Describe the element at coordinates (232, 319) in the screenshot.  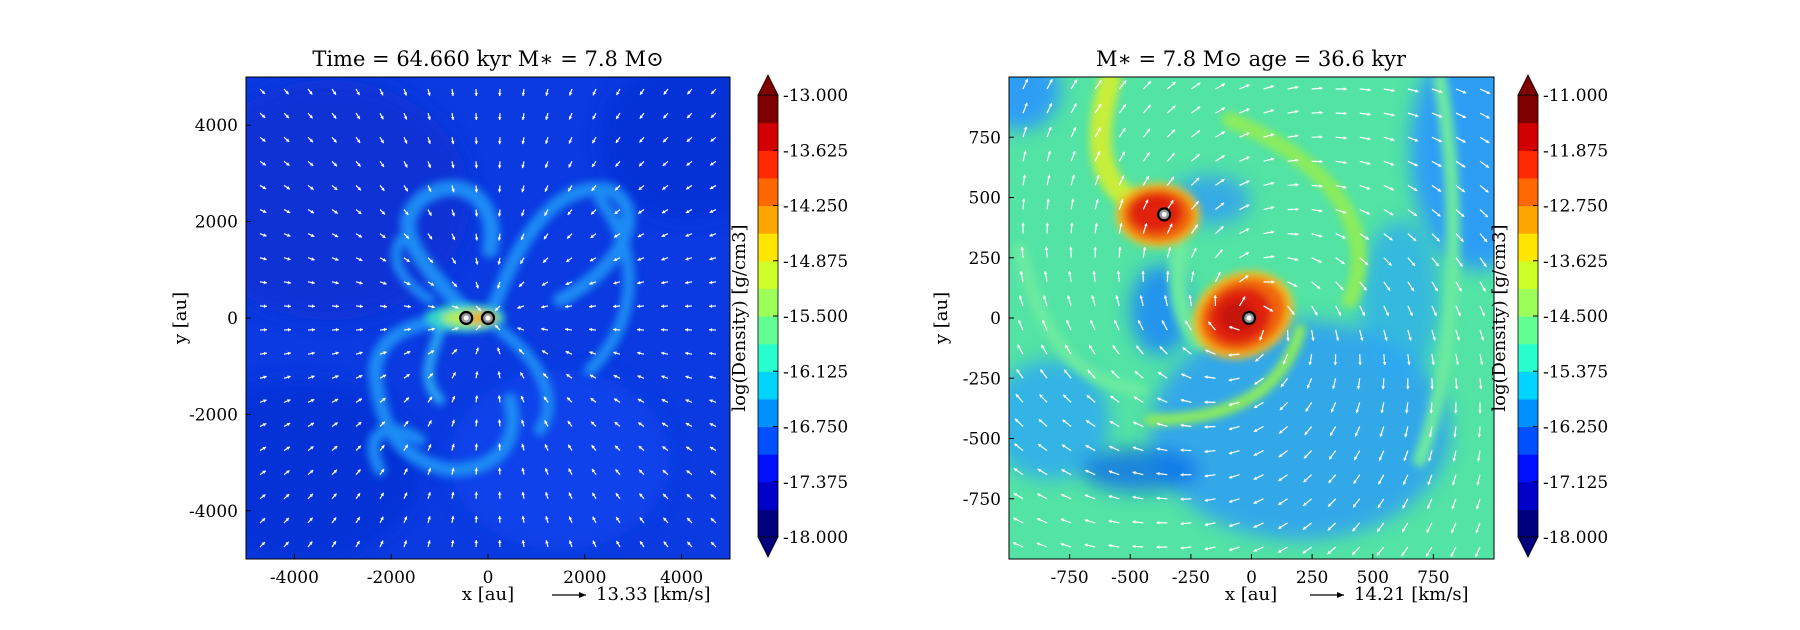
I see `y-tick-label: 0` at that location.